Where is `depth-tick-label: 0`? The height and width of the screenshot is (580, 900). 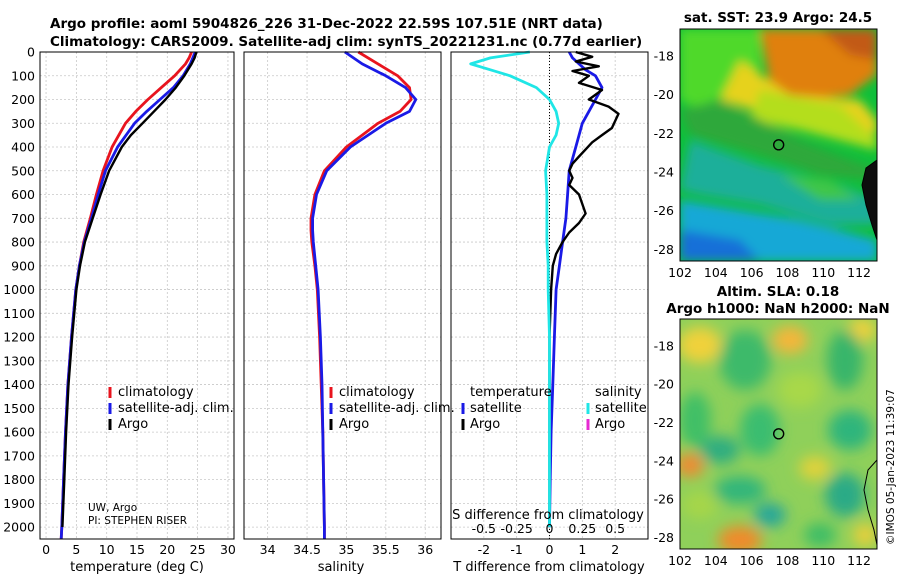
depth-tick-label: 0 is located at coordinates (31, 52).